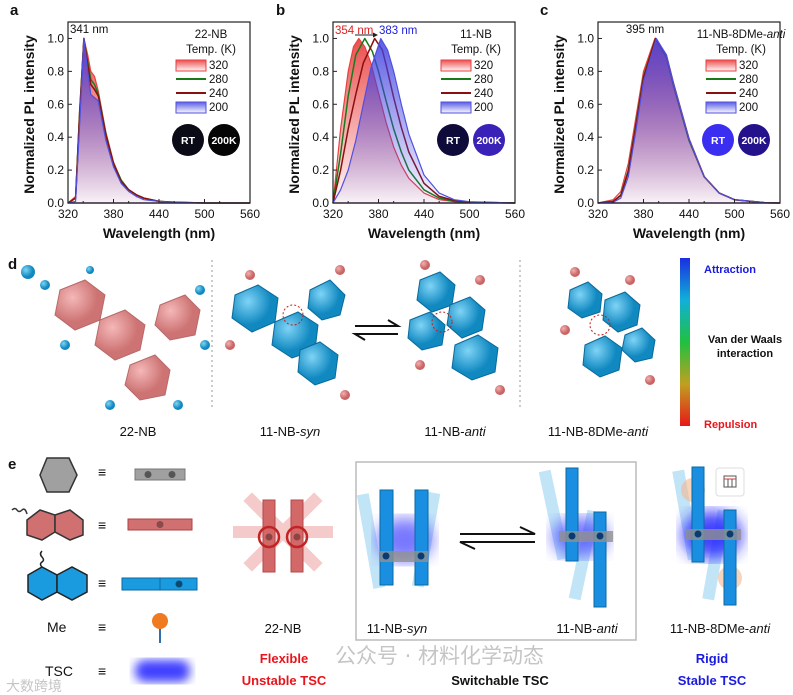 The width and height of the screenshot is (793, 695). What do you see at coordinates (397, 628) in the screenshot?
I see `caption-11-nb-syn: 11-NB-syn` at bounding box center [397, 628].